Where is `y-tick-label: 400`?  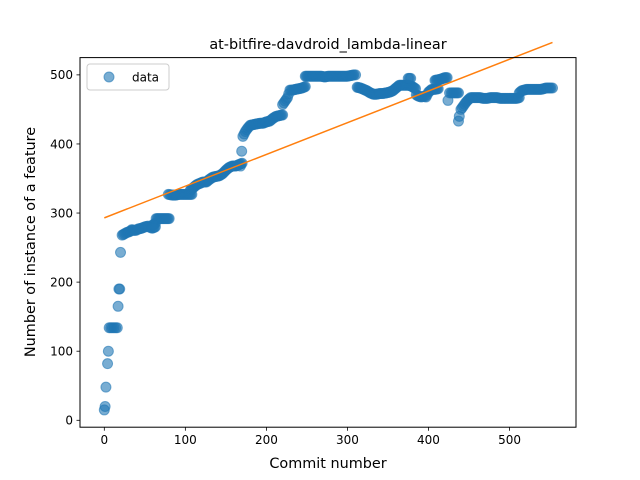
y-tick-label: 400 is located at coordinates (61, 144).